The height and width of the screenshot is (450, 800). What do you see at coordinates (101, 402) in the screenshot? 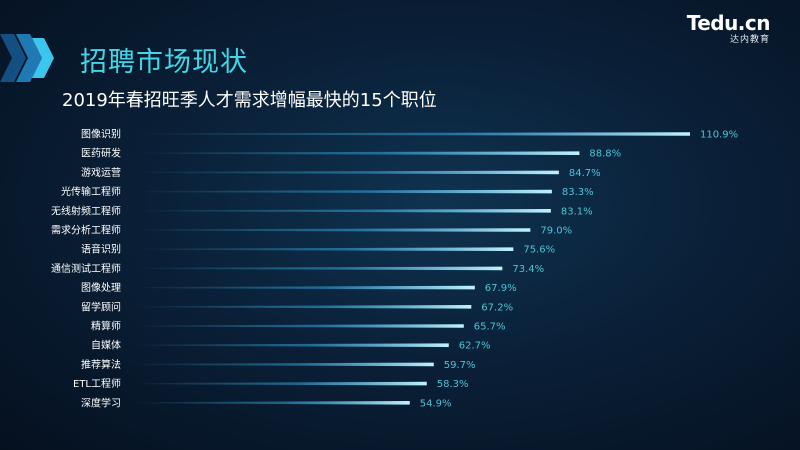
I see `category-label: 深度学习` at bounding box center [101, 402].